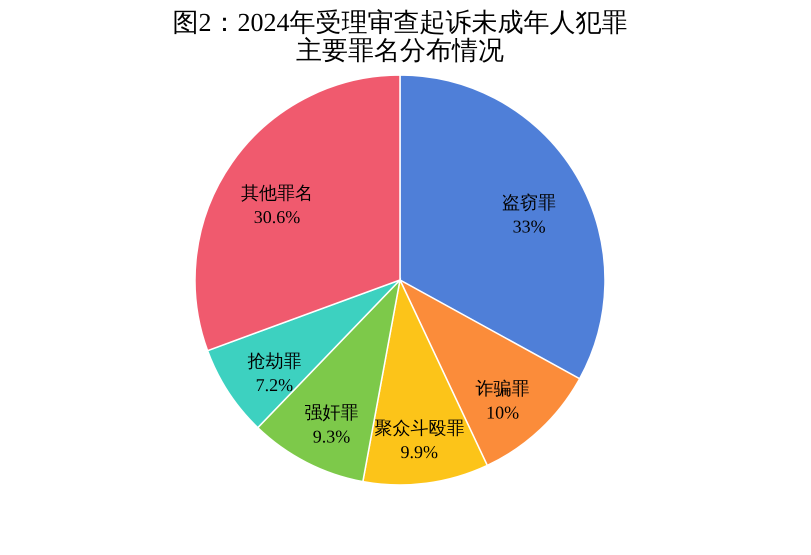 Image resolution: width=811 pixels, height=555 pixels. I want to click on data-label: 30.6%, so click(277, 217).